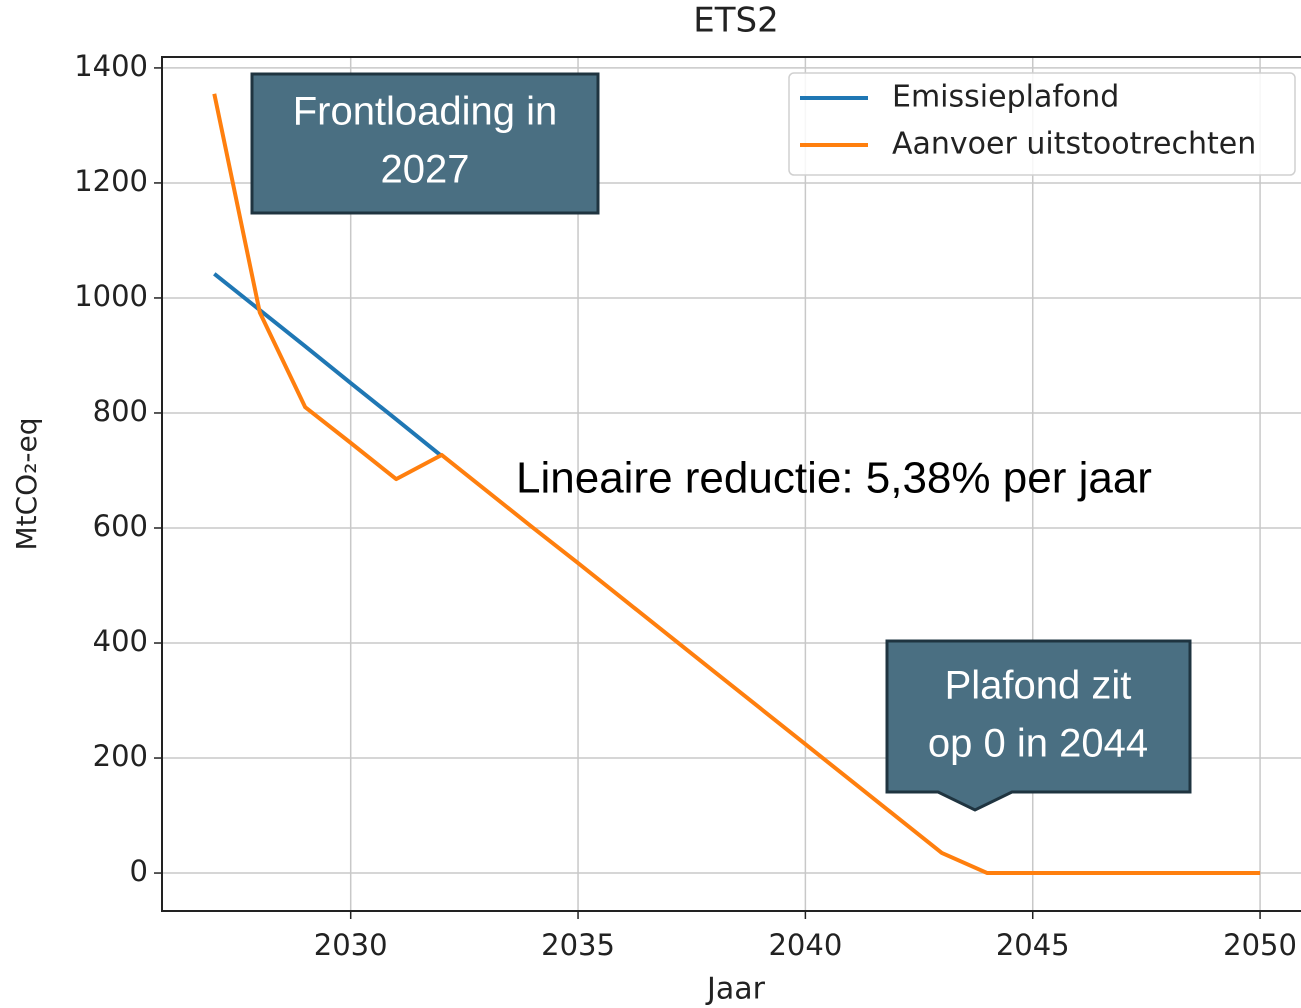 Image resolution: width=1301 pixels, height=1008 pixels. I want to click on legend-box, so click(1042, 124).